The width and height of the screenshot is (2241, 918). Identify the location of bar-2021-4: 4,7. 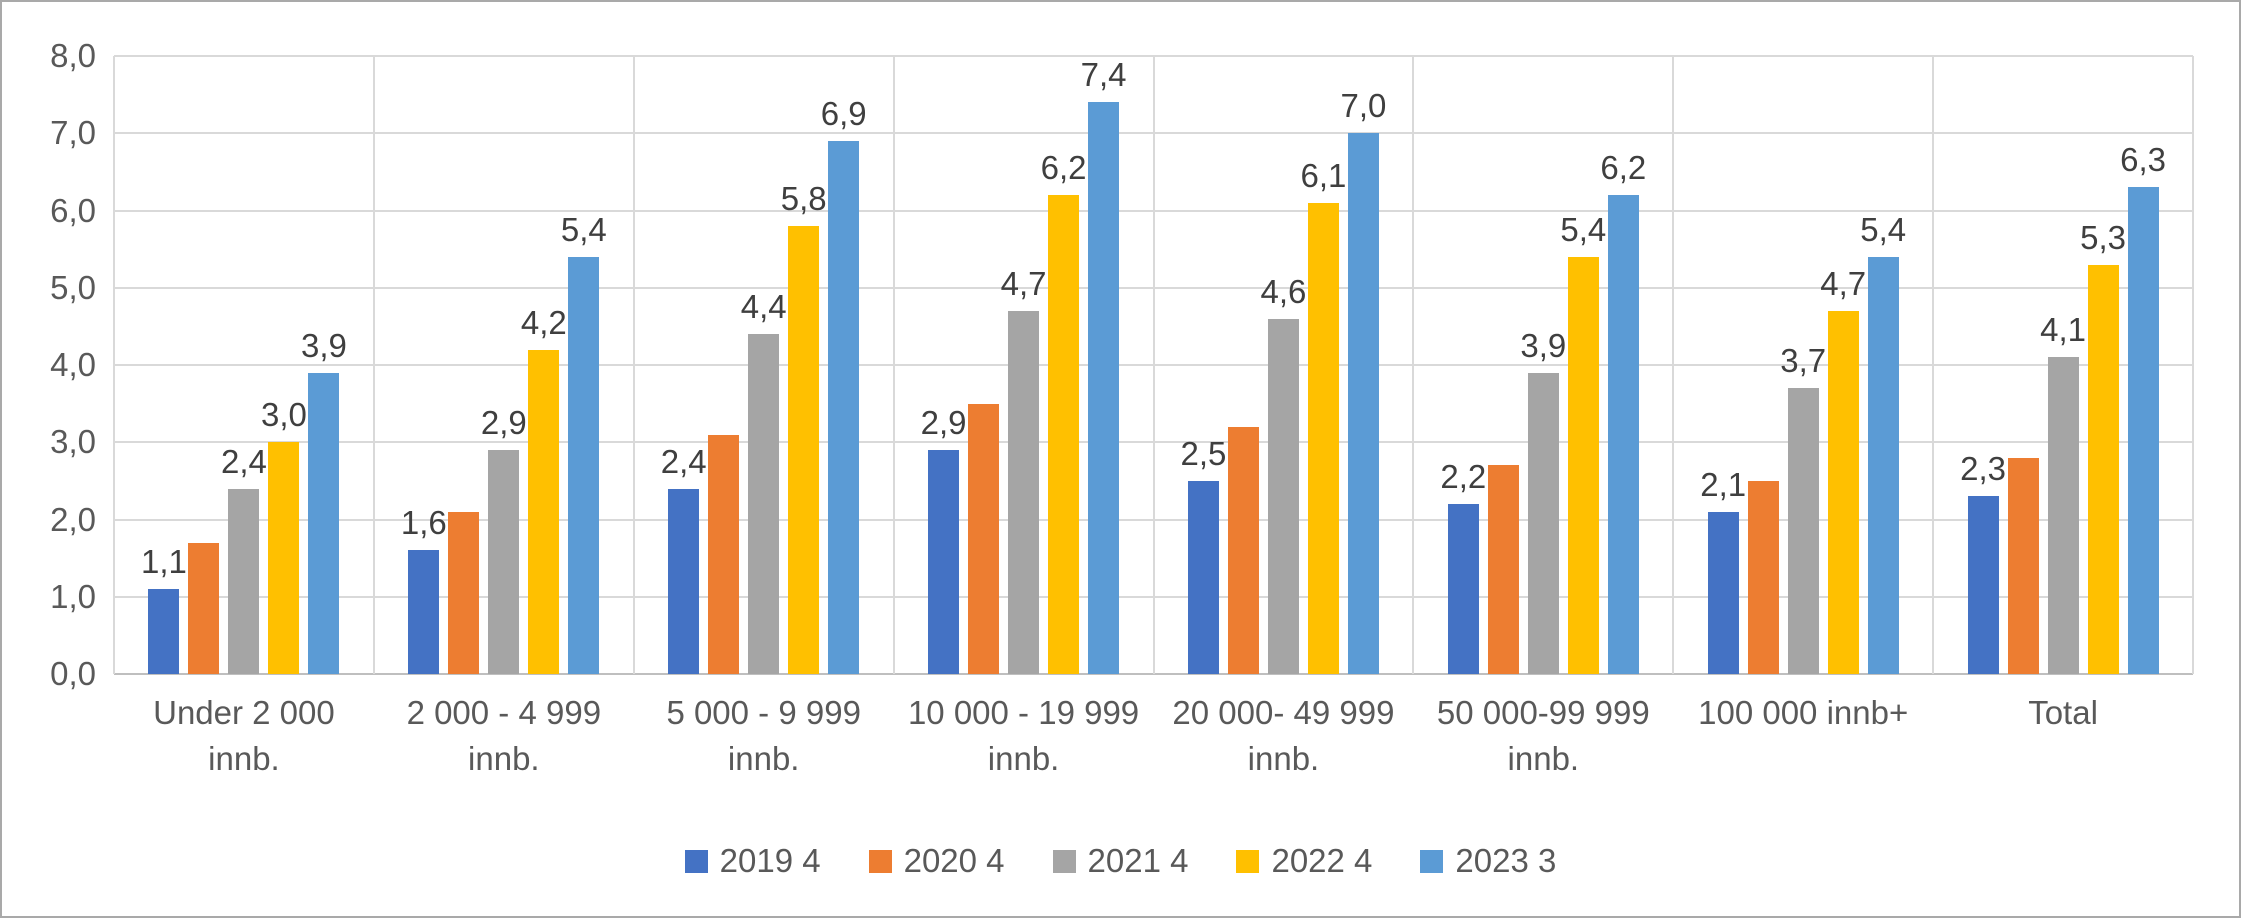
(1024, 469).